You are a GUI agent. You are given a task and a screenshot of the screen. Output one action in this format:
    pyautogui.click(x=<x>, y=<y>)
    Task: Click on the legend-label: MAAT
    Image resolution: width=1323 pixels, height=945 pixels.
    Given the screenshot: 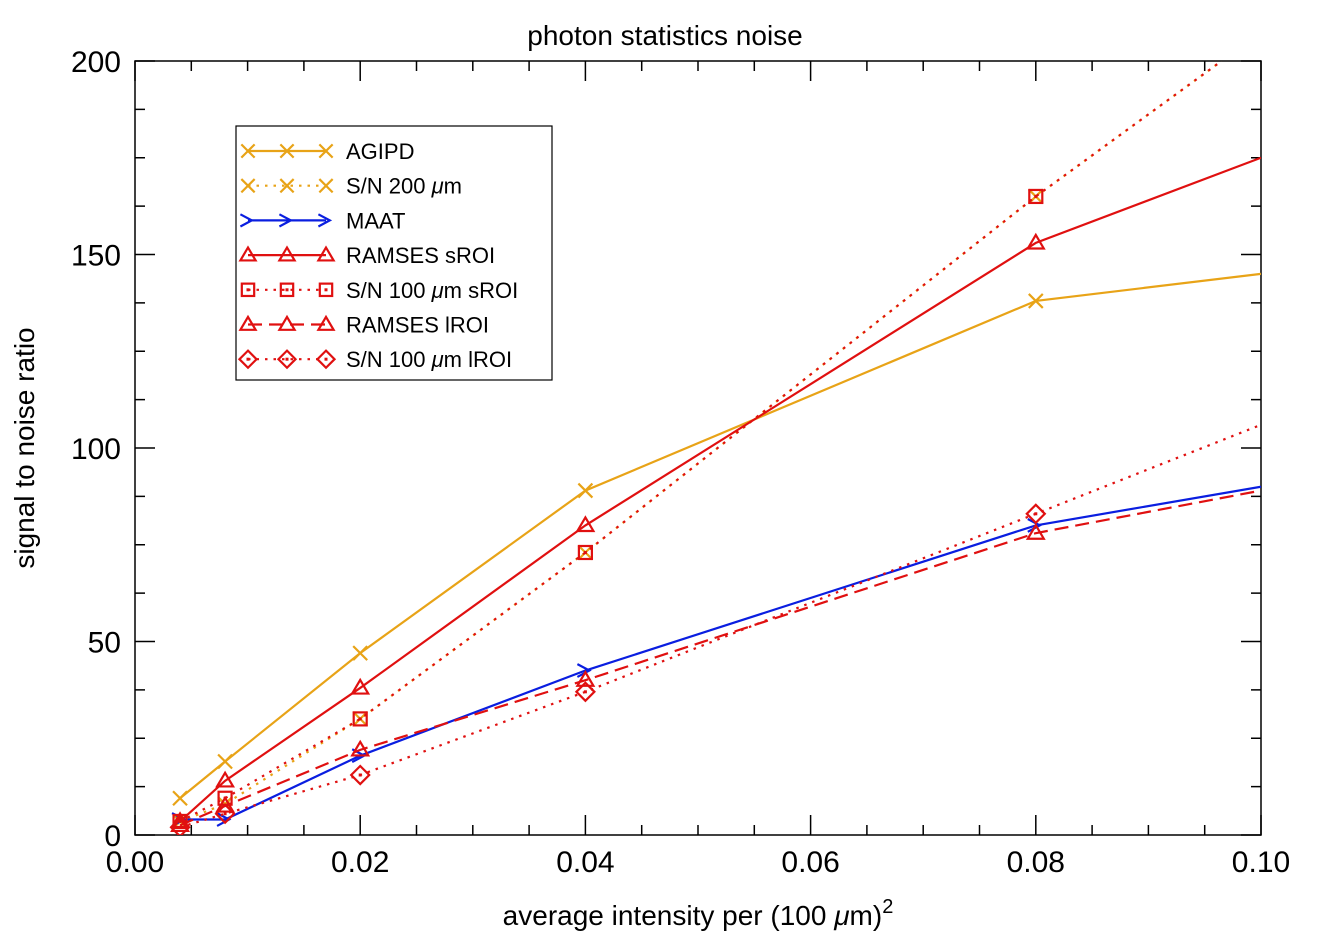 What is the action you would take?
    pyautogui.click(x=375, y=220)
    